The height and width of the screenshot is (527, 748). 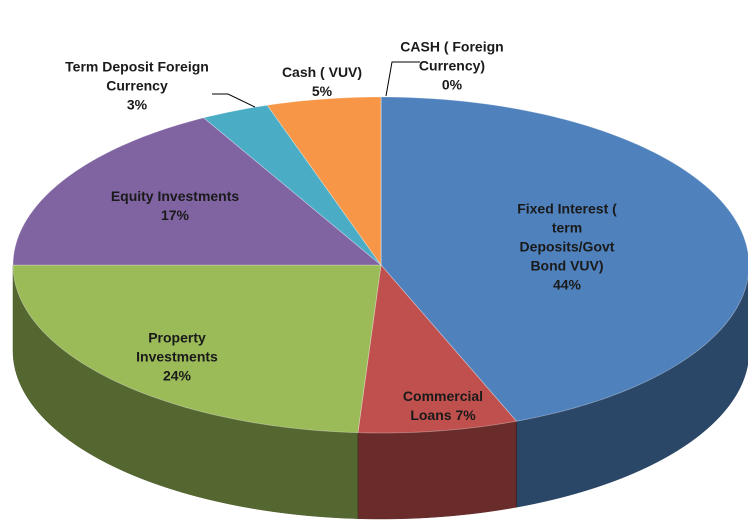 I want to click on value-label: 0%, so click(x=452, y=84).